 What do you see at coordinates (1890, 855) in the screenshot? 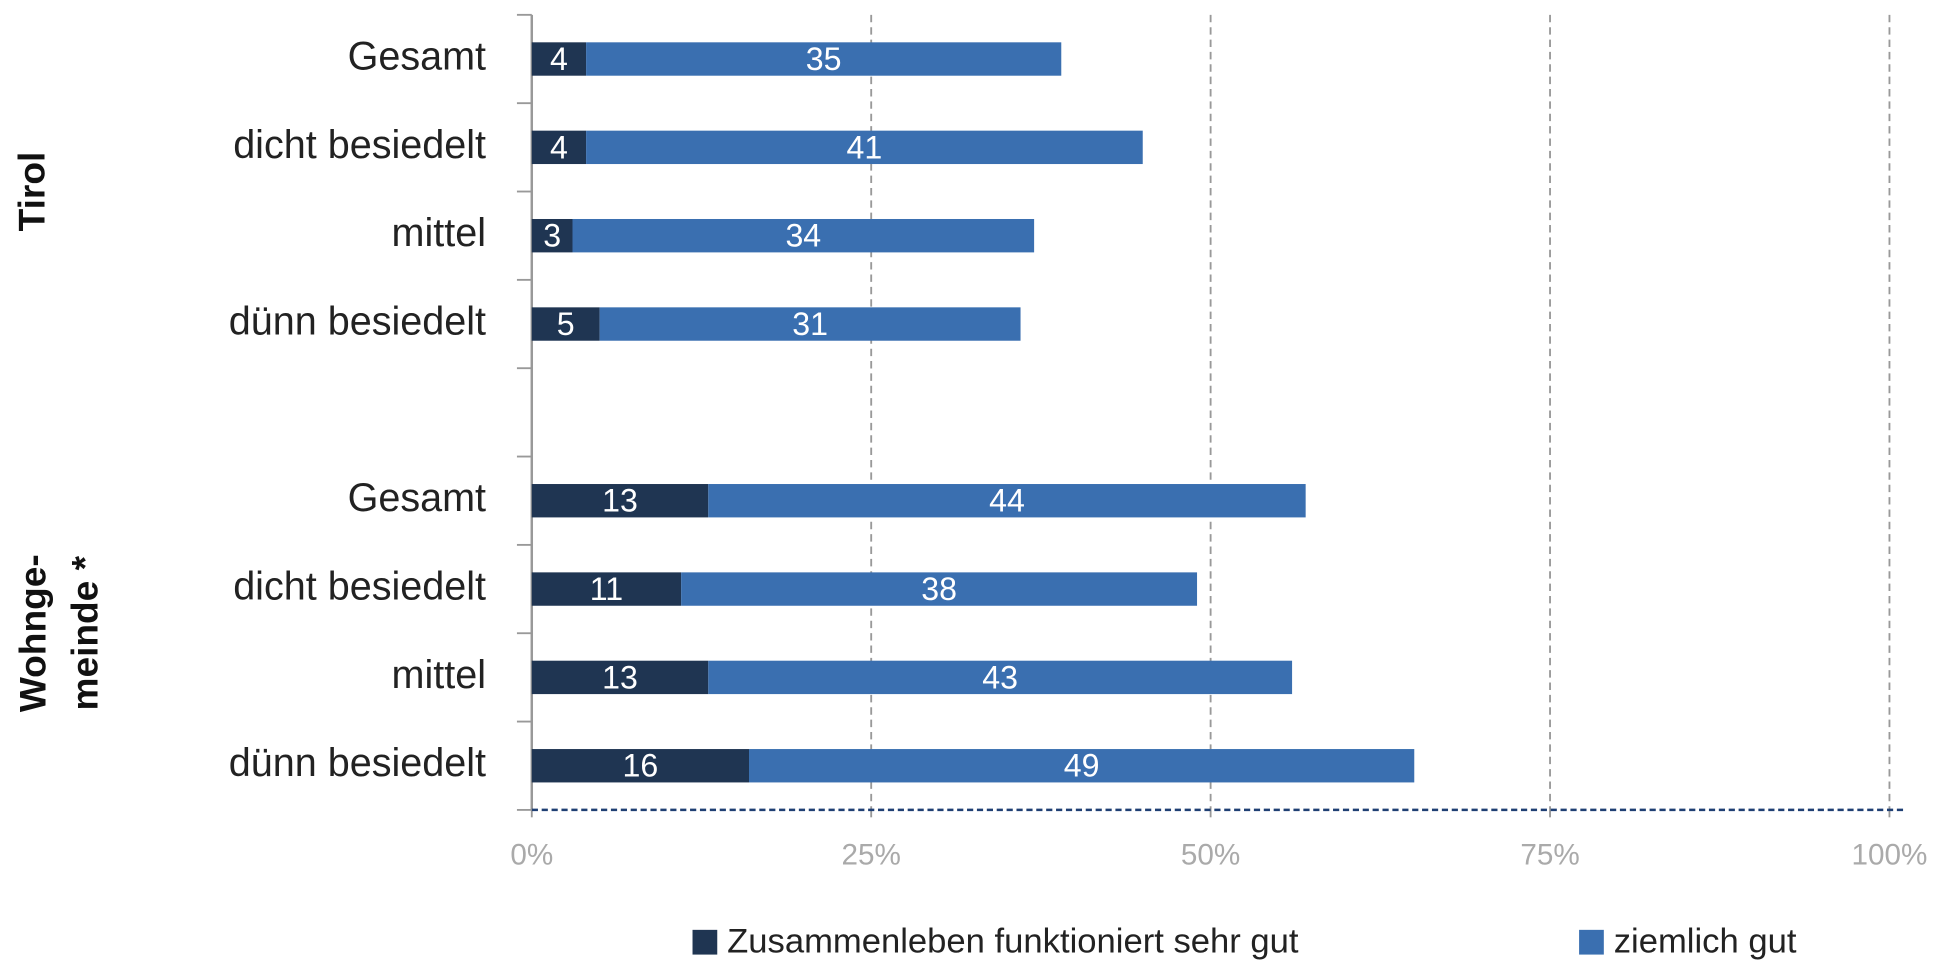
I see `x-tick-label: 100%` at bounding box center [1890, 855].